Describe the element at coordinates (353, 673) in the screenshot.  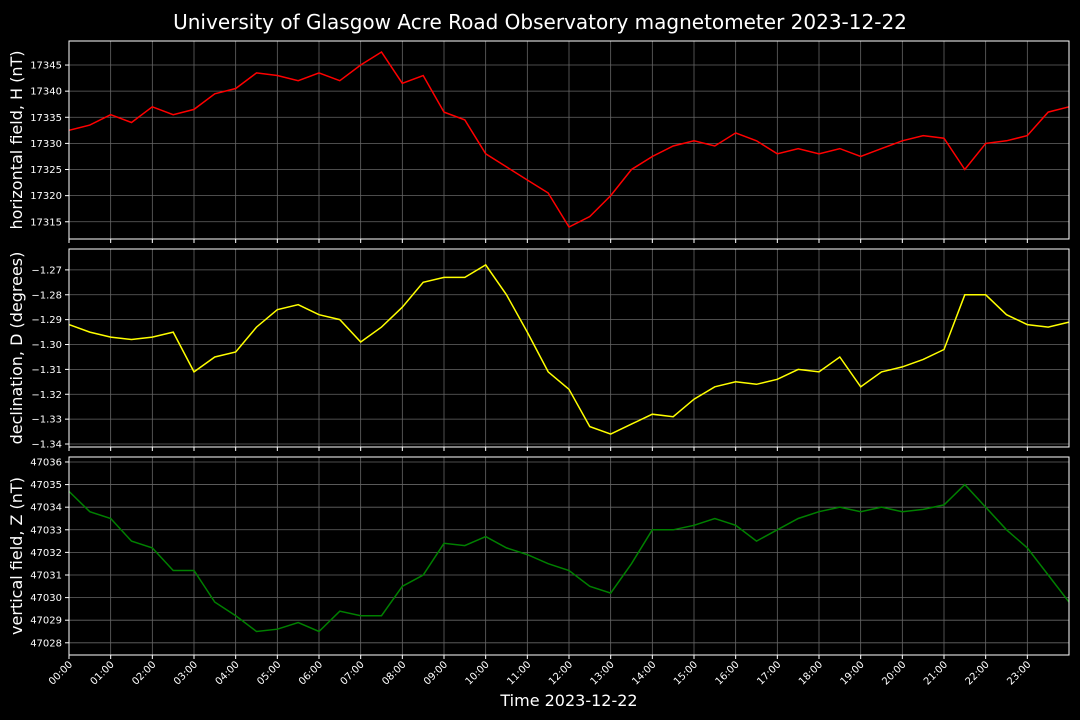
I see `x-tick-label: 07:00` at that location.